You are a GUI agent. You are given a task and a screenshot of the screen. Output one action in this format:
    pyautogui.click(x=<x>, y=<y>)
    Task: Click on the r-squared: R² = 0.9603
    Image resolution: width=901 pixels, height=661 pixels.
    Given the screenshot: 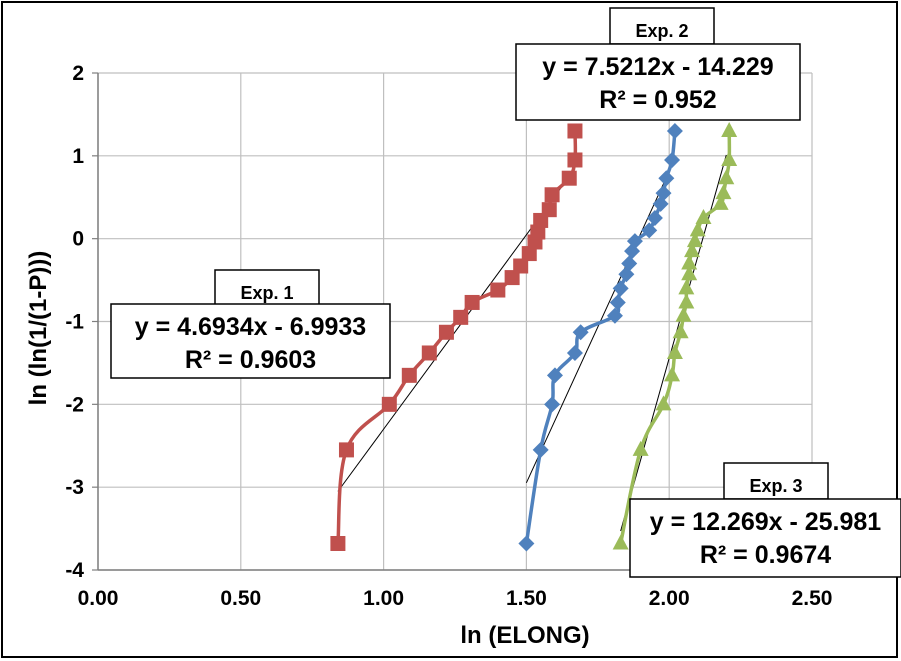 What is the action you would take?
    pyautogui.click(x=250, y=360)
    